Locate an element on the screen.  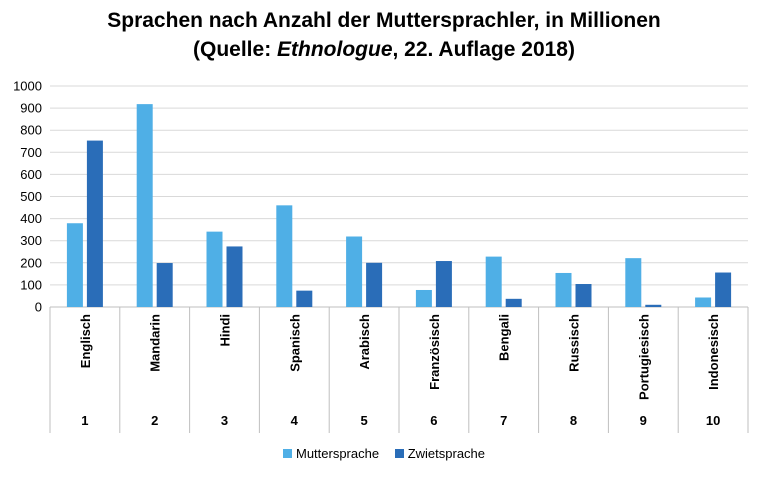
legend-label-zwietsprache: Zwietsprache is located at coordinates (446, 453).